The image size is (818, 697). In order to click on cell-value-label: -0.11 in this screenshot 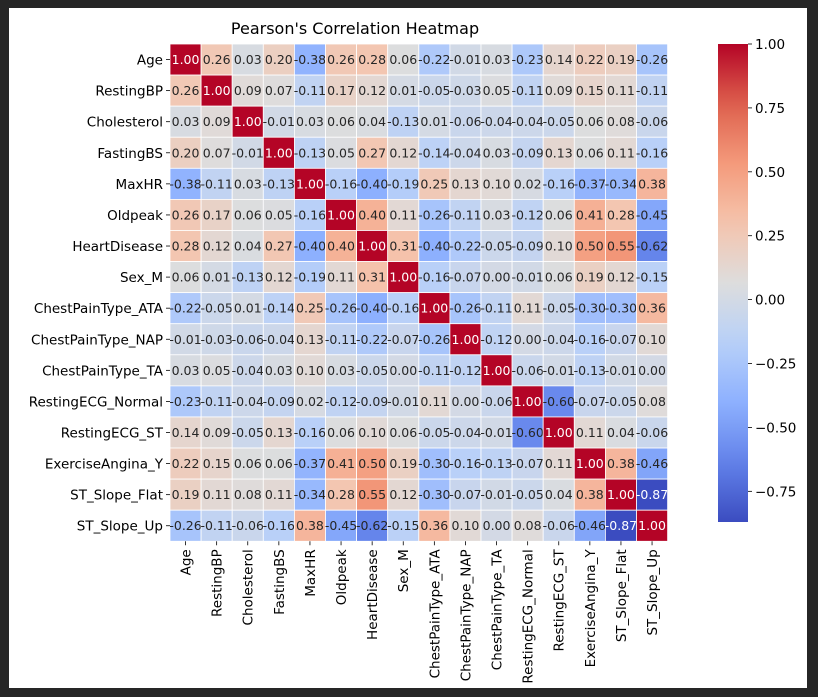, I will do `click(341, 339)`.